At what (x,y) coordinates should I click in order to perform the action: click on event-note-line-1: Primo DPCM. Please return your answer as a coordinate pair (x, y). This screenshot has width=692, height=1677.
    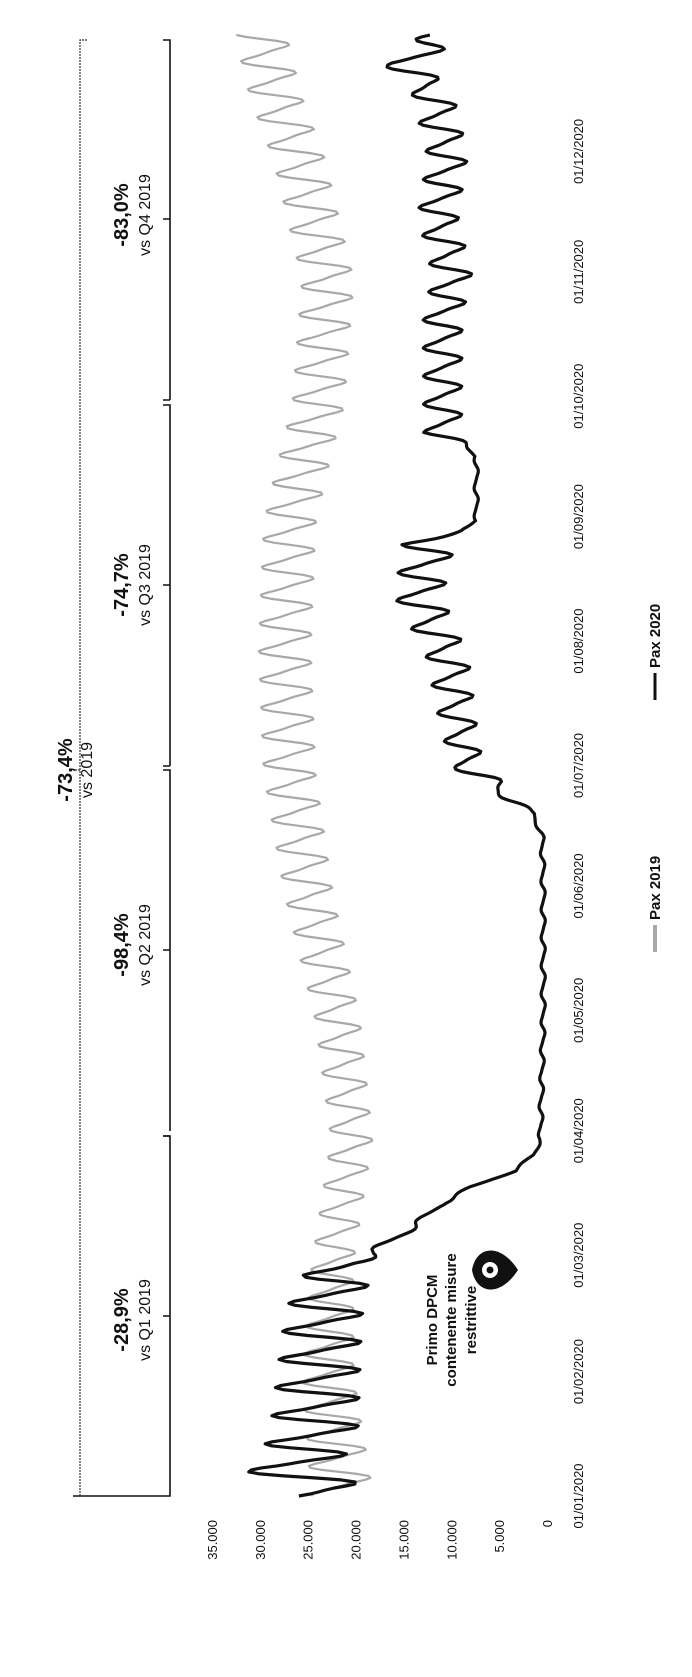
    Looking at the image, I should click on (432, 1320).